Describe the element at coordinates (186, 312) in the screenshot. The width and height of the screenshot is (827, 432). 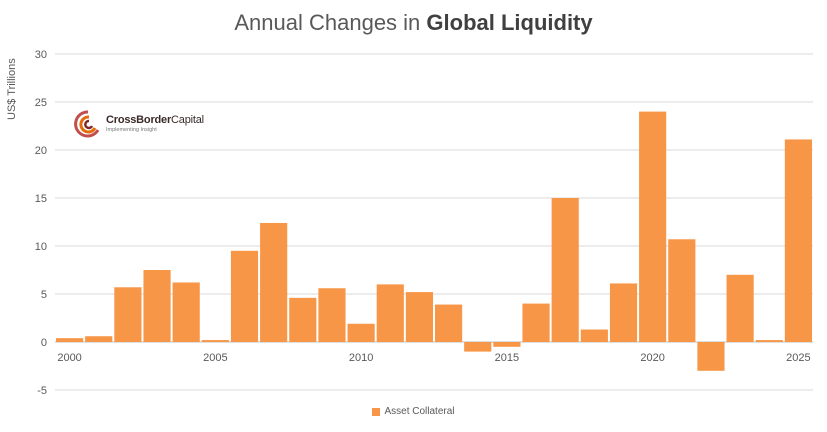
I see `bar-2004` at that location.